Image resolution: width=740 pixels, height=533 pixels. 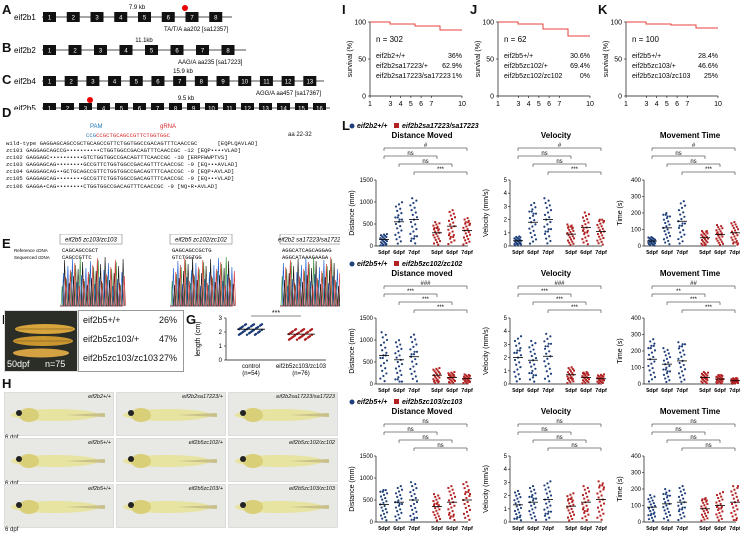 I want to click on sig-label: **, so click(x=678, y=292).